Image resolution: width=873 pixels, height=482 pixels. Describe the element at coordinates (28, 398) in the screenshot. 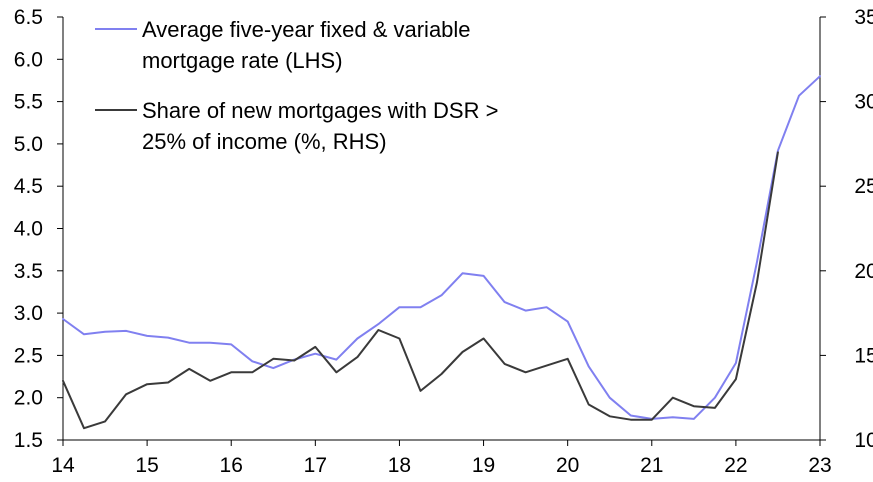

I see `left-y-tick-label: 2.0` at that location.